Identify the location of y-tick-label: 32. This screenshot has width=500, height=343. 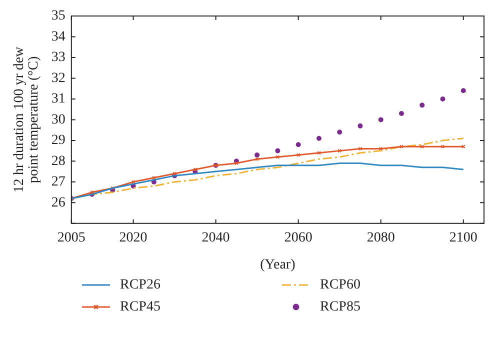
(58, 78).